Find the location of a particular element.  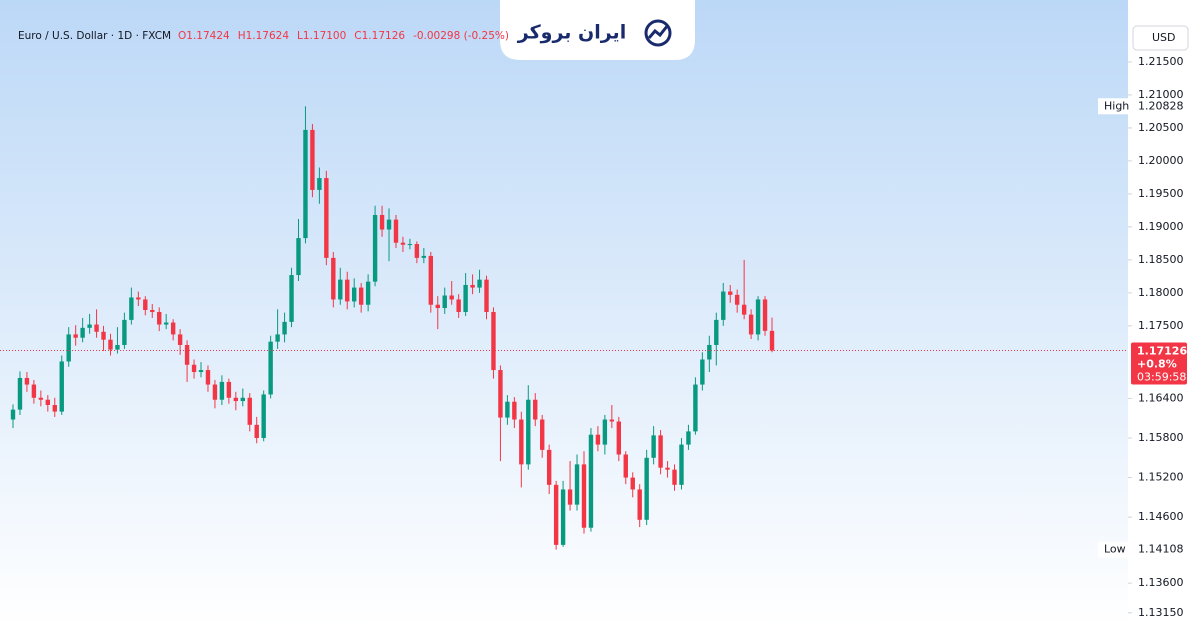

logo-box is located at coordinates (597, 30).